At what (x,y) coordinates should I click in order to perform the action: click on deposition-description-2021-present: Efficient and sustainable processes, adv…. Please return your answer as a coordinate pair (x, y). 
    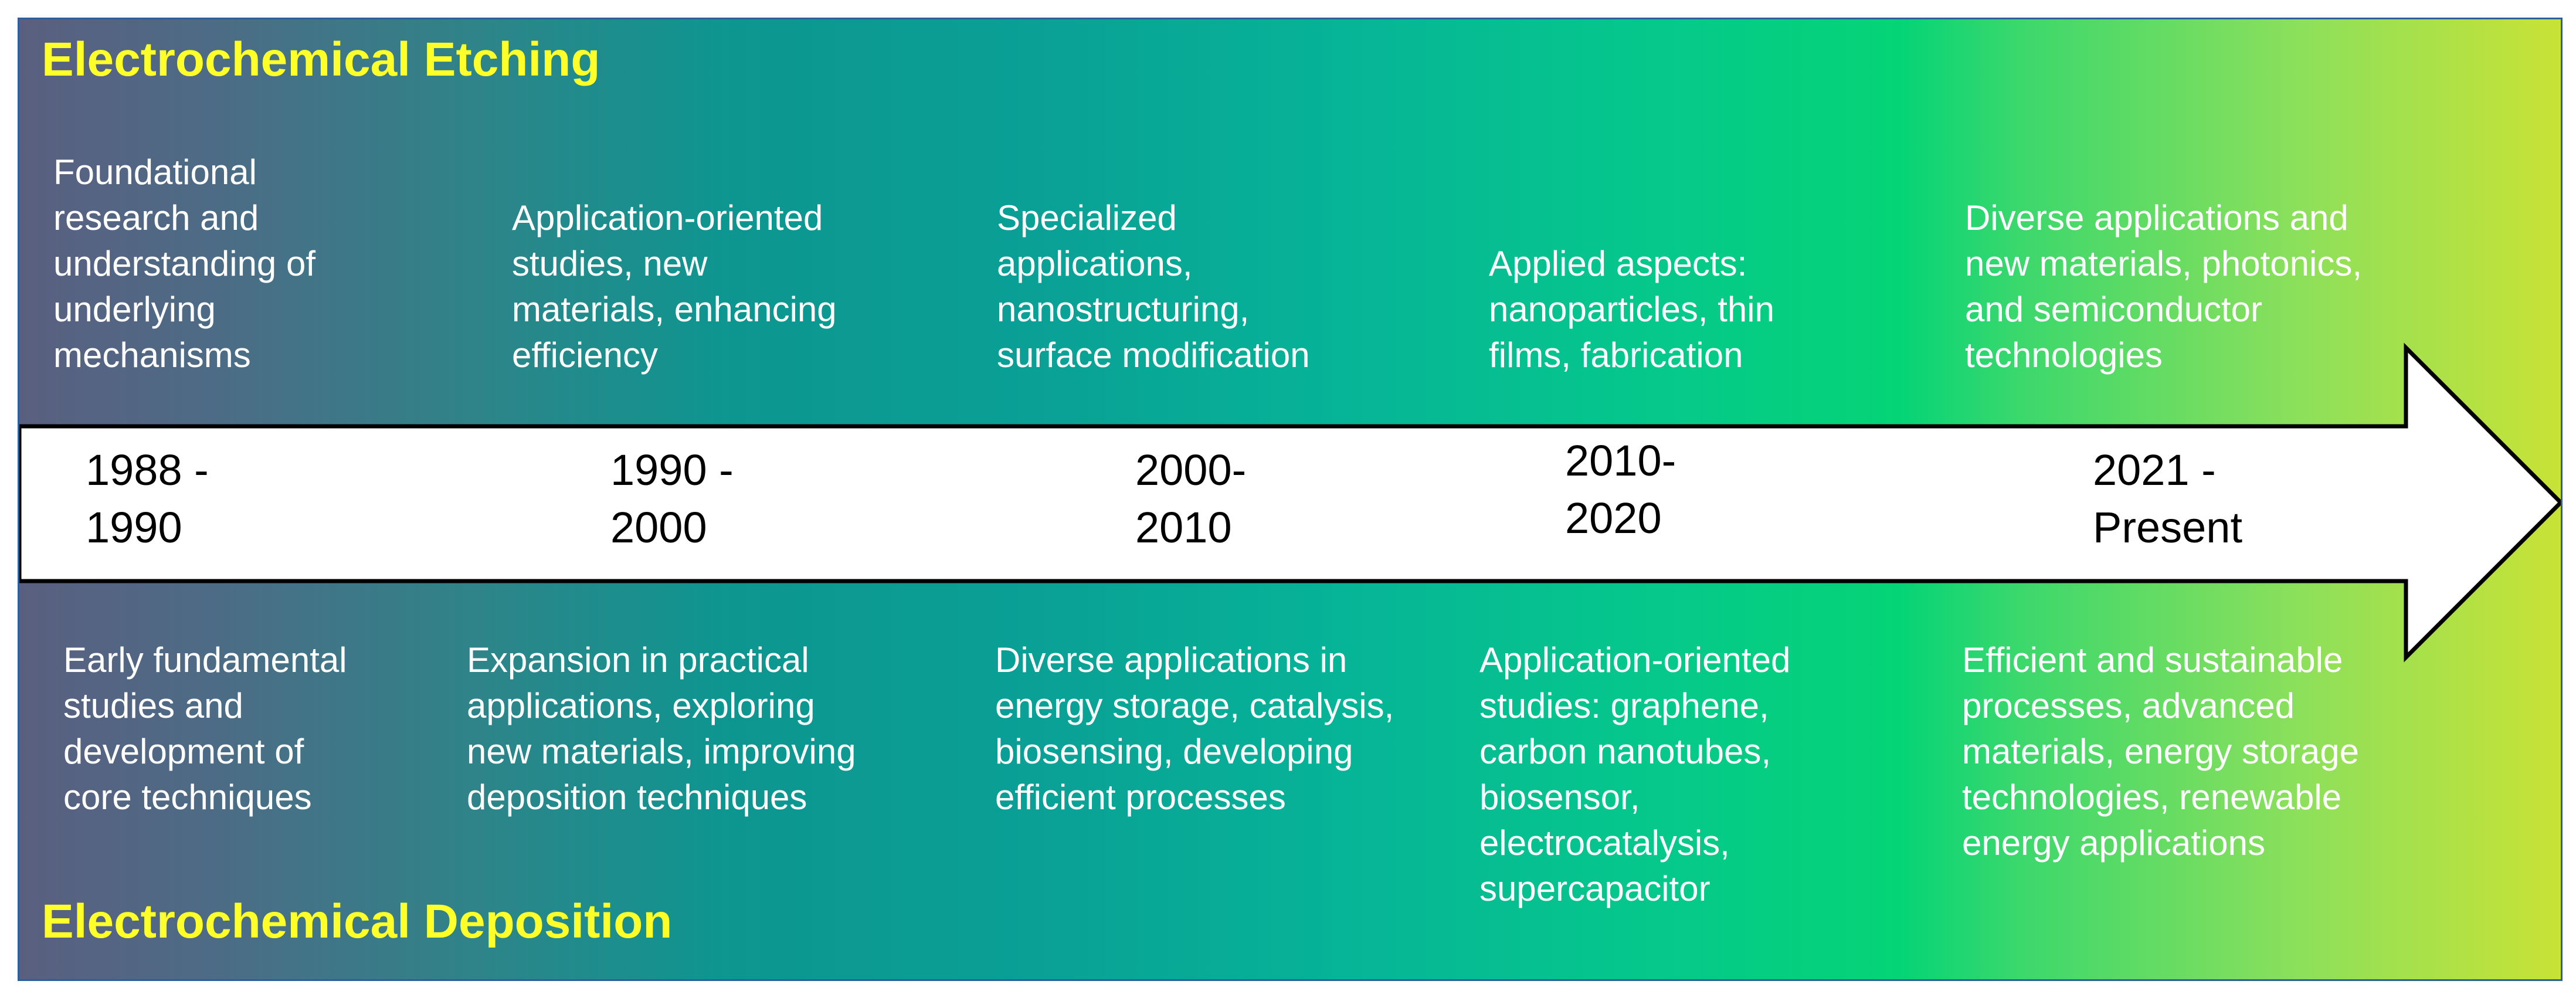
    Looking at the image, I should click on (2160, 751).